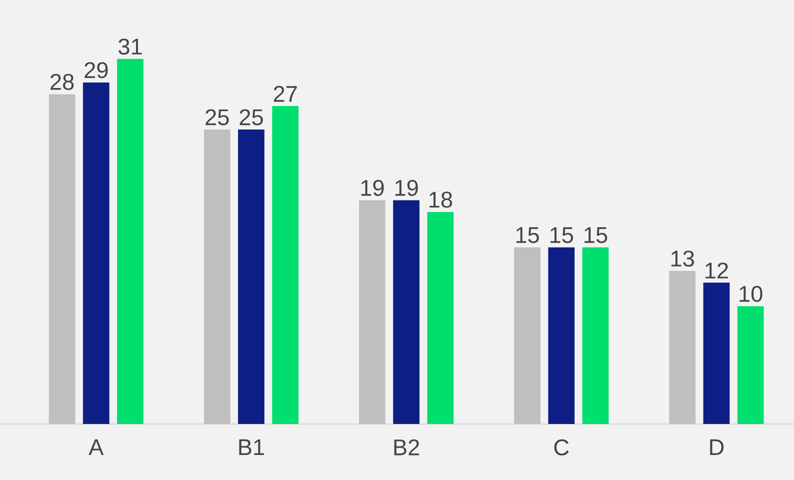  I want to click on data-label: 29, so click(96, 70).